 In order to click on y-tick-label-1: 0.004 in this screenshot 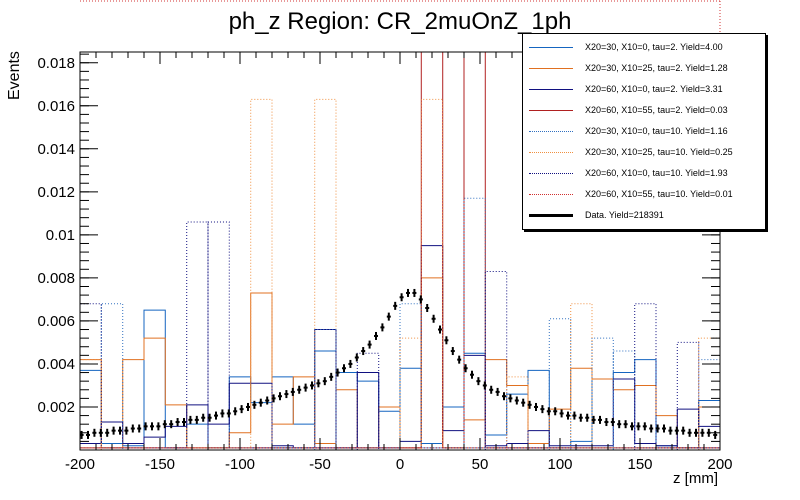, I will do `click(56, 364)`.